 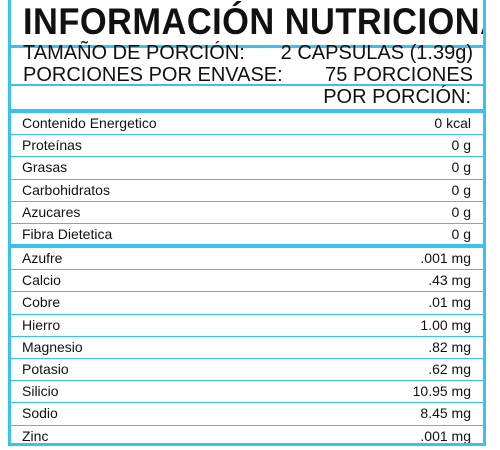 What do you see at coordinates (247, 146) in the screenshot?
I see `nutrient-row: Proteínas 0 g` at bounding box center [247, 146].